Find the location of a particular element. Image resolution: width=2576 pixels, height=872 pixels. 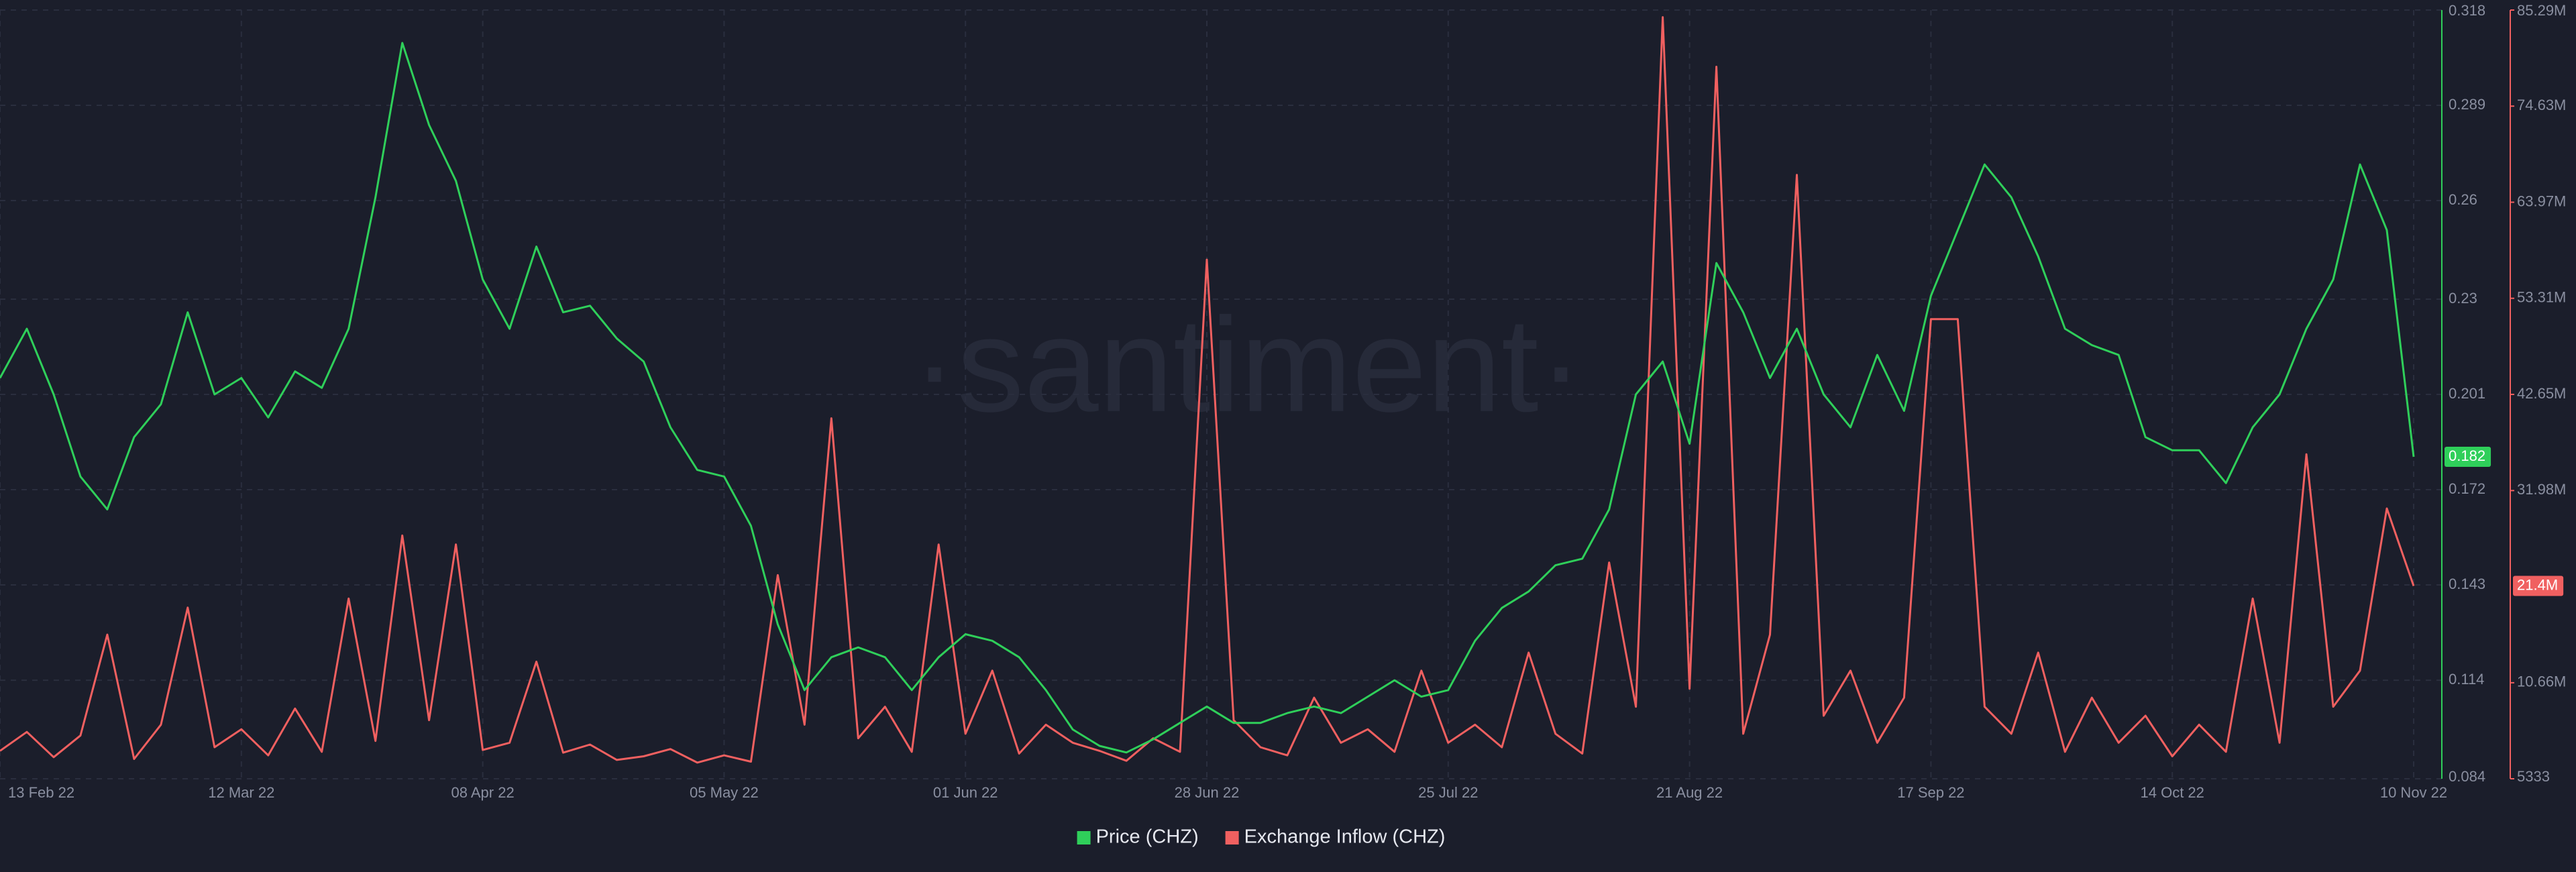

y-tick-label: 0.201 is located at coordinates (2467, 393).